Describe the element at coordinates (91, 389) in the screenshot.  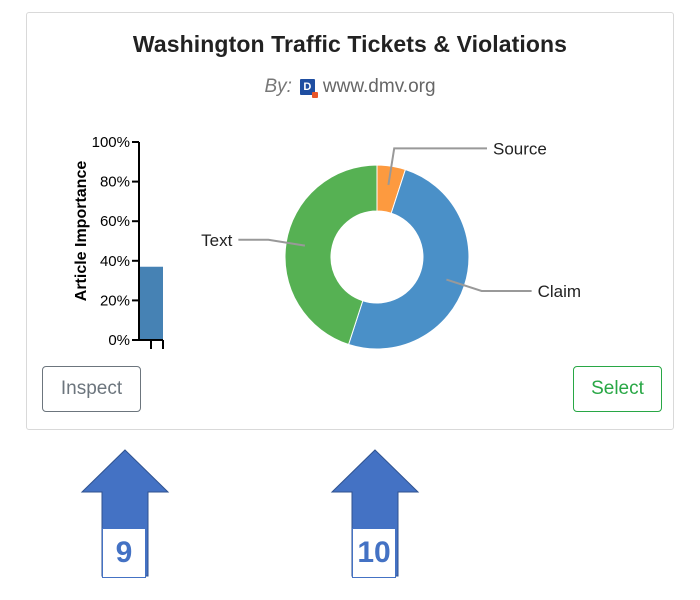
I see `inspect-button: Inspect` at that location.